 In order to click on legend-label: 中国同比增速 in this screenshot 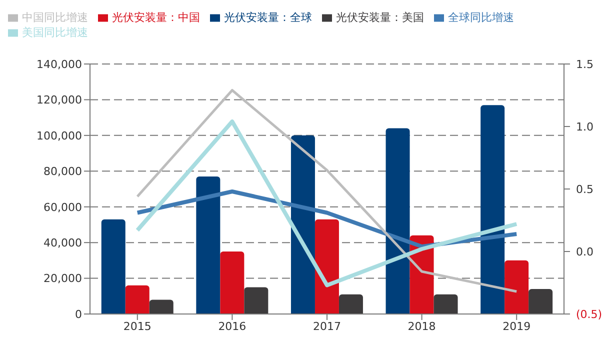, I will do `click(55, 17)`.